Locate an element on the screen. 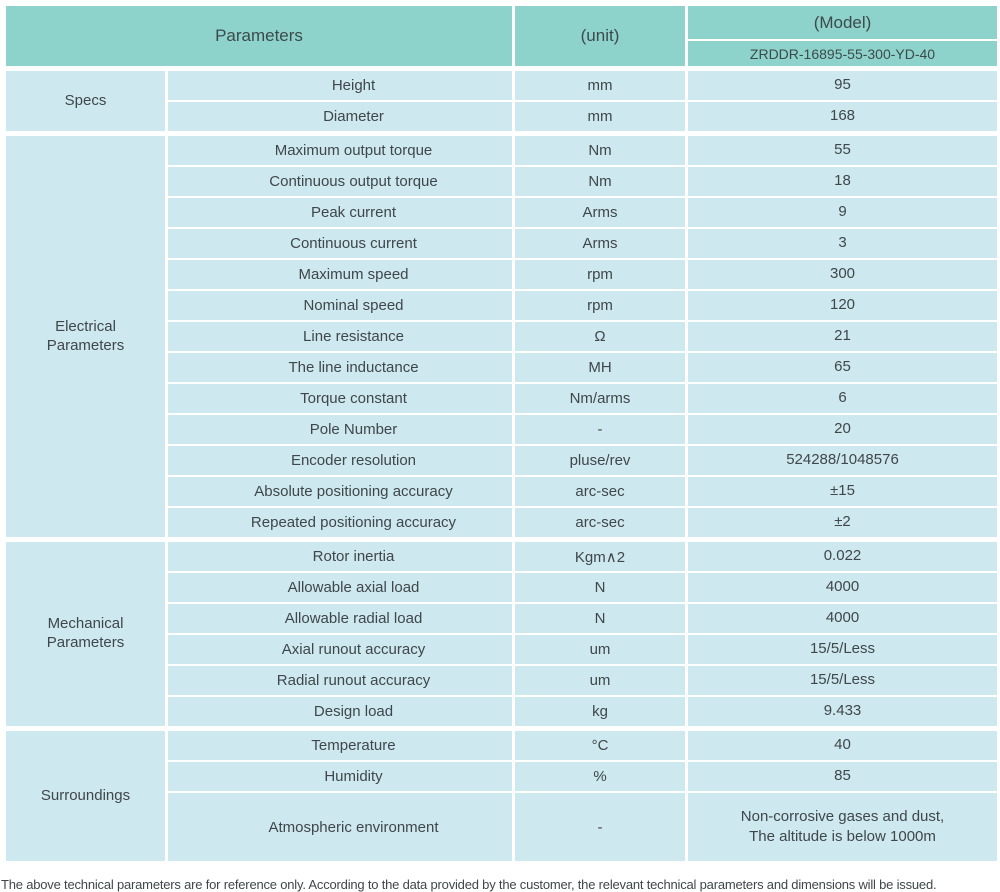 The width and height of the screenshot is (1000, 892). table-row: Axial runout accuracy um 15/5/Less is located at coordinates (502, 649).